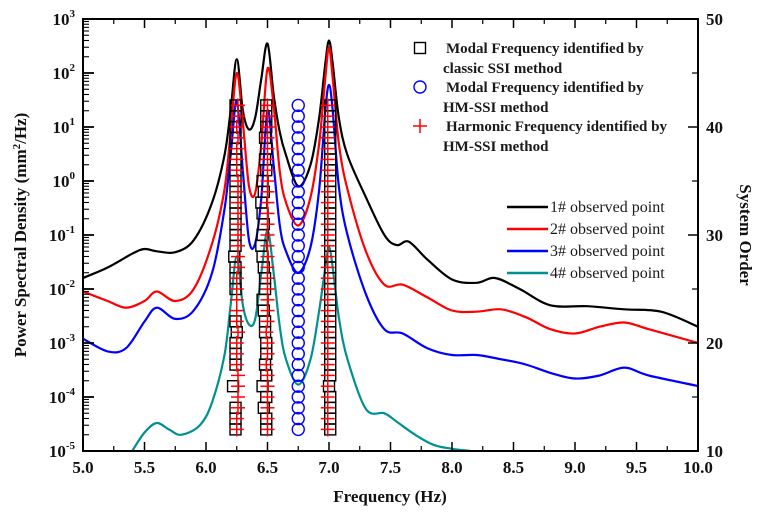 This screenshot has width=758, height=519. I want to click on y2-tick-label: 40, so click(714, 127).